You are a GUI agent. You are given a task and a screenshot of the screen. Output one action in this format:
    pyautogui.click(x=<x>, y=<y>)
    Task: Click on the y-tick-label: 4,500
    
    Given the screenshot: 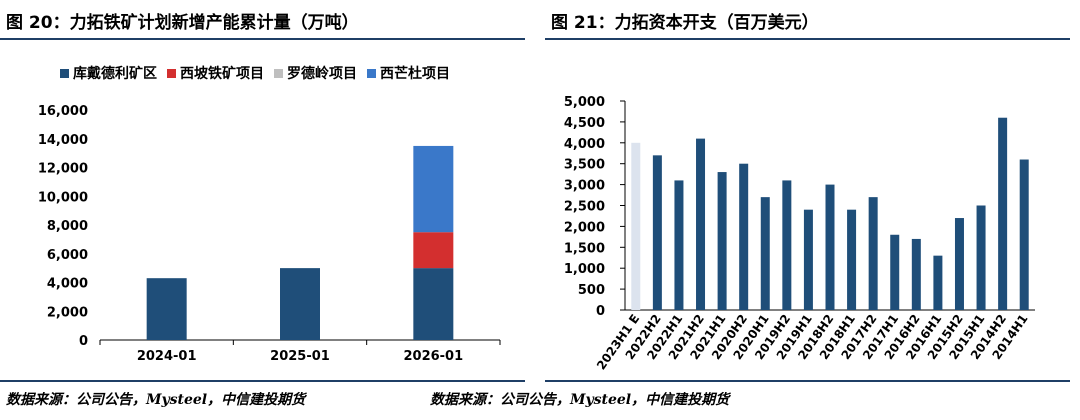 What is the action you would take?
    pyautogui.click(x=584, y=123)
    